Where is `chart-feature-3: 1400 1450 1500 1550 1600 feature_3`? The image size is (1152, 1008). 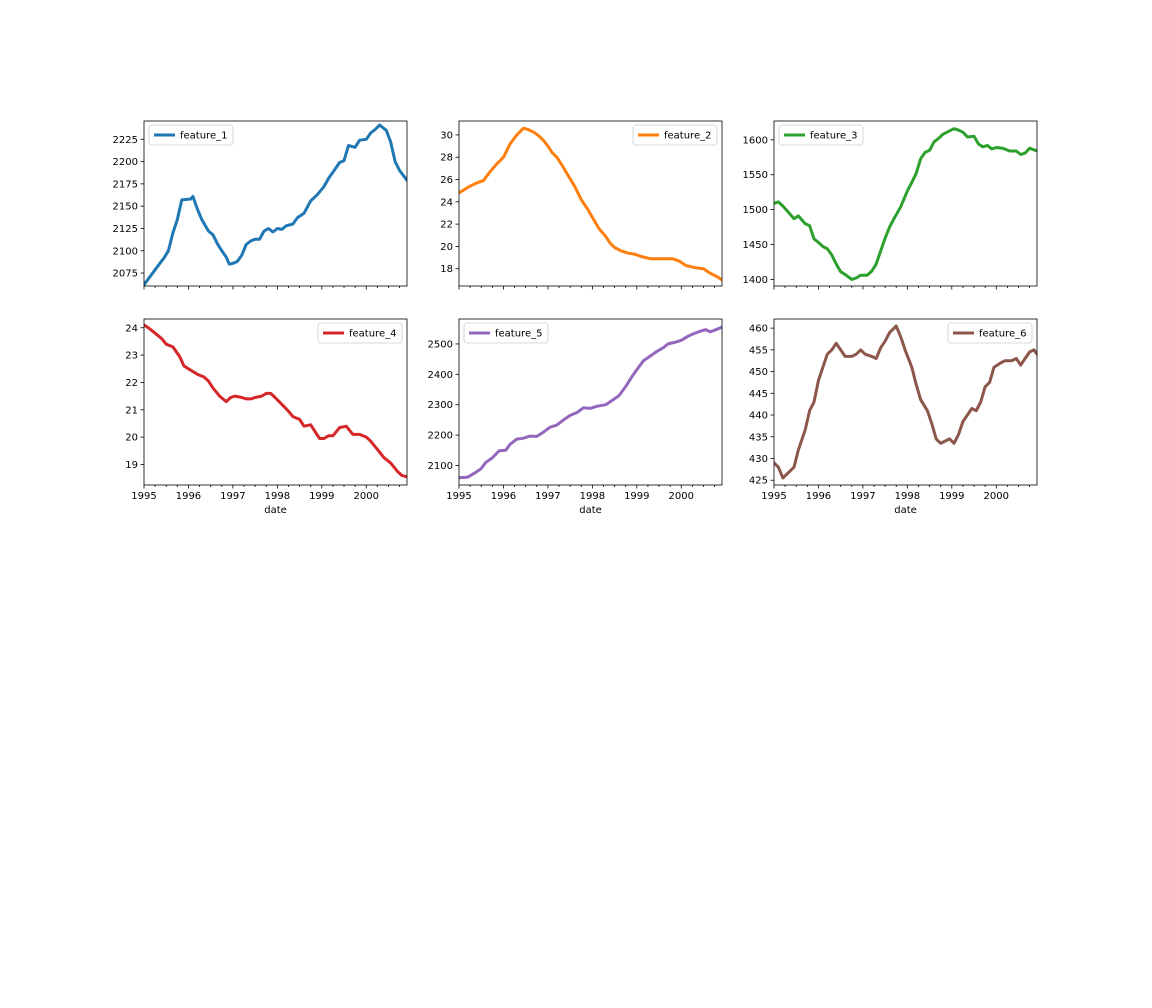
chart-feature-3: 1400 1450 1500 1550 1600 feature_3 is located at coordinates (890, 205).